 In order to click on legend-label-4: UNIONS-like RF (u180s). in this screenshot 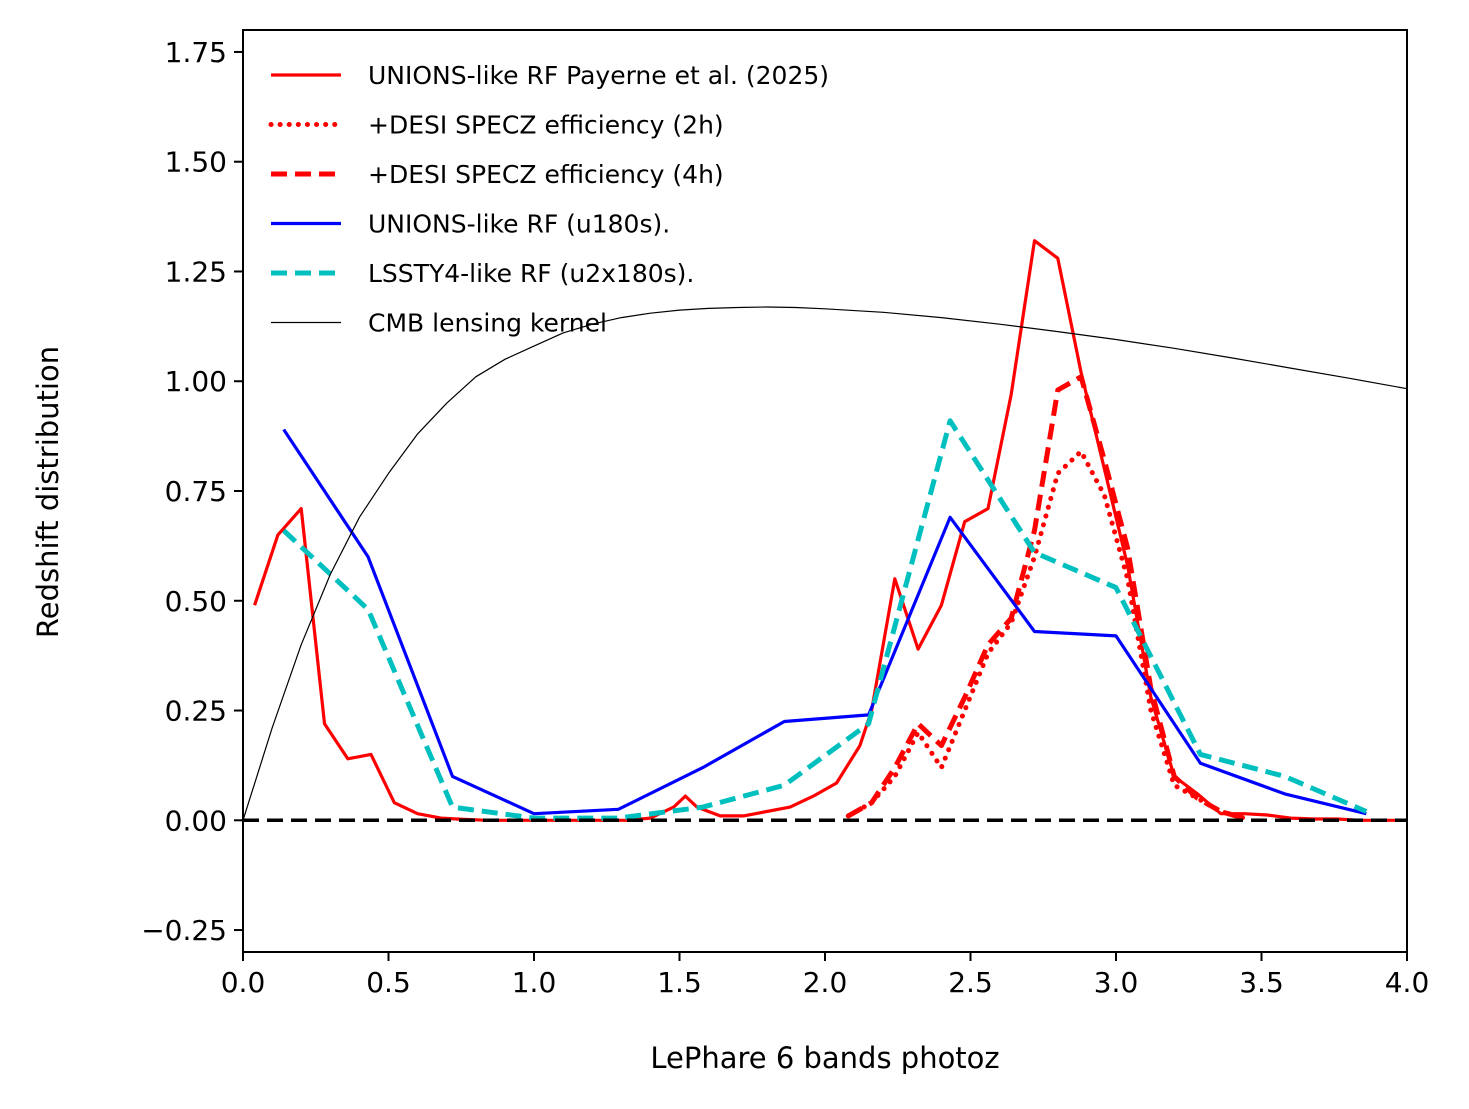, I will do `click(519, 224)`.